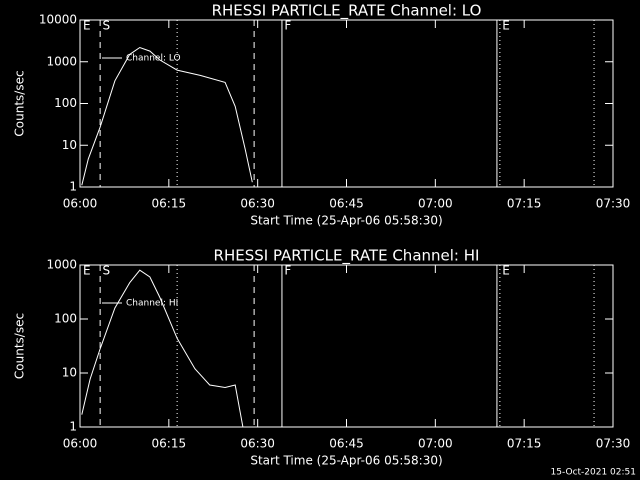  What do you see at coordinates (152, 304) in the screenshot?
I see `legend-label: Channel: HI` at bounding box center [152, 304].